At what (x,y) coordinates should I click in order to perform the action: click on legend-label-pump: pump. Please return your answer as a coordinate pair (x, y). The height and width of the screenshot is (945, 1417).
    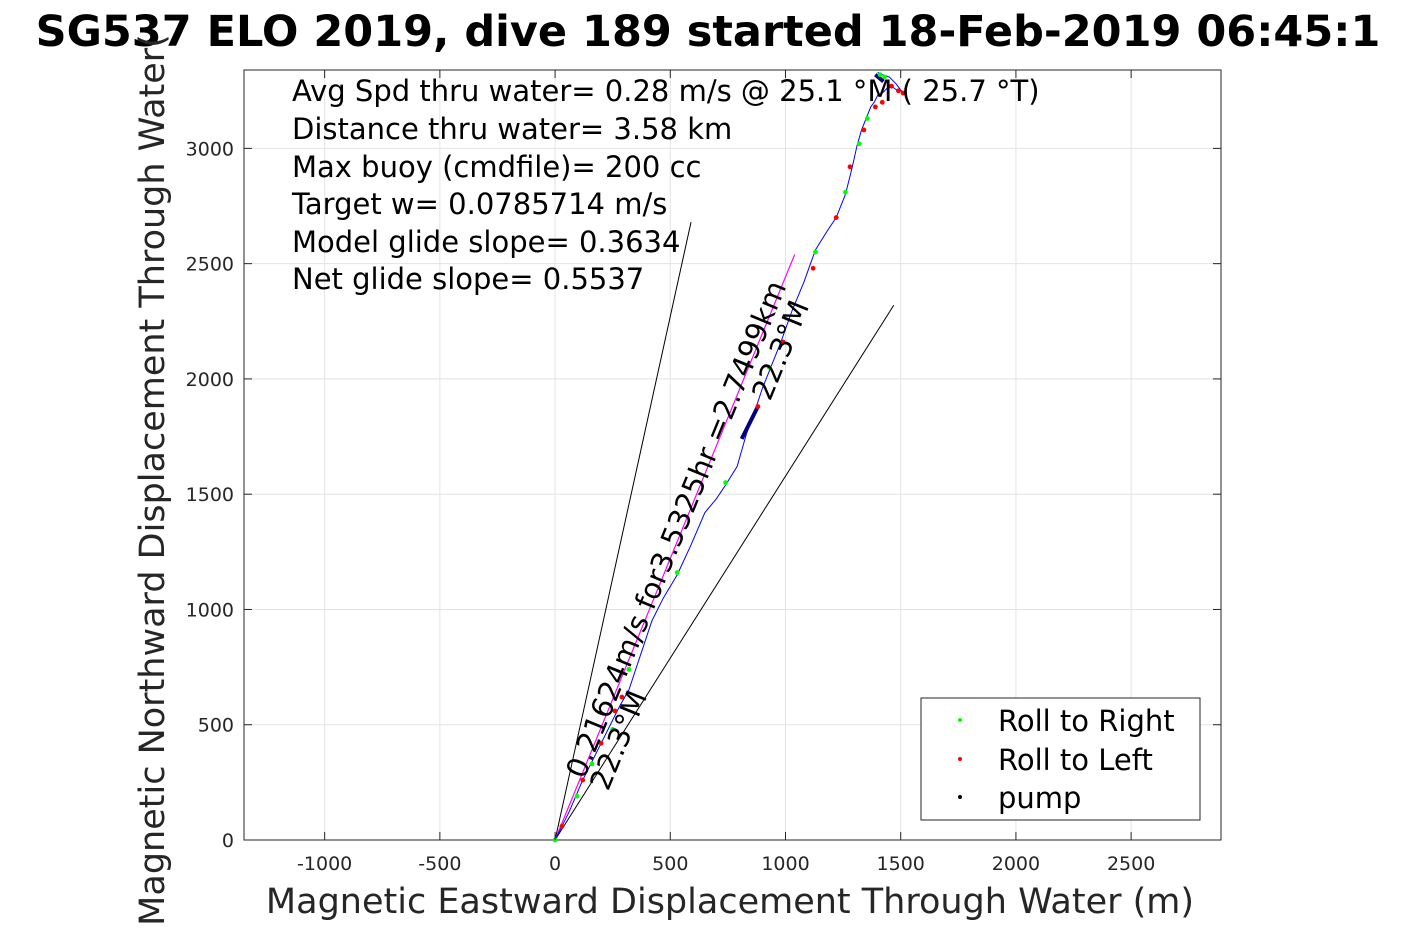
    Looking at the image, I should click on (1039, 798).